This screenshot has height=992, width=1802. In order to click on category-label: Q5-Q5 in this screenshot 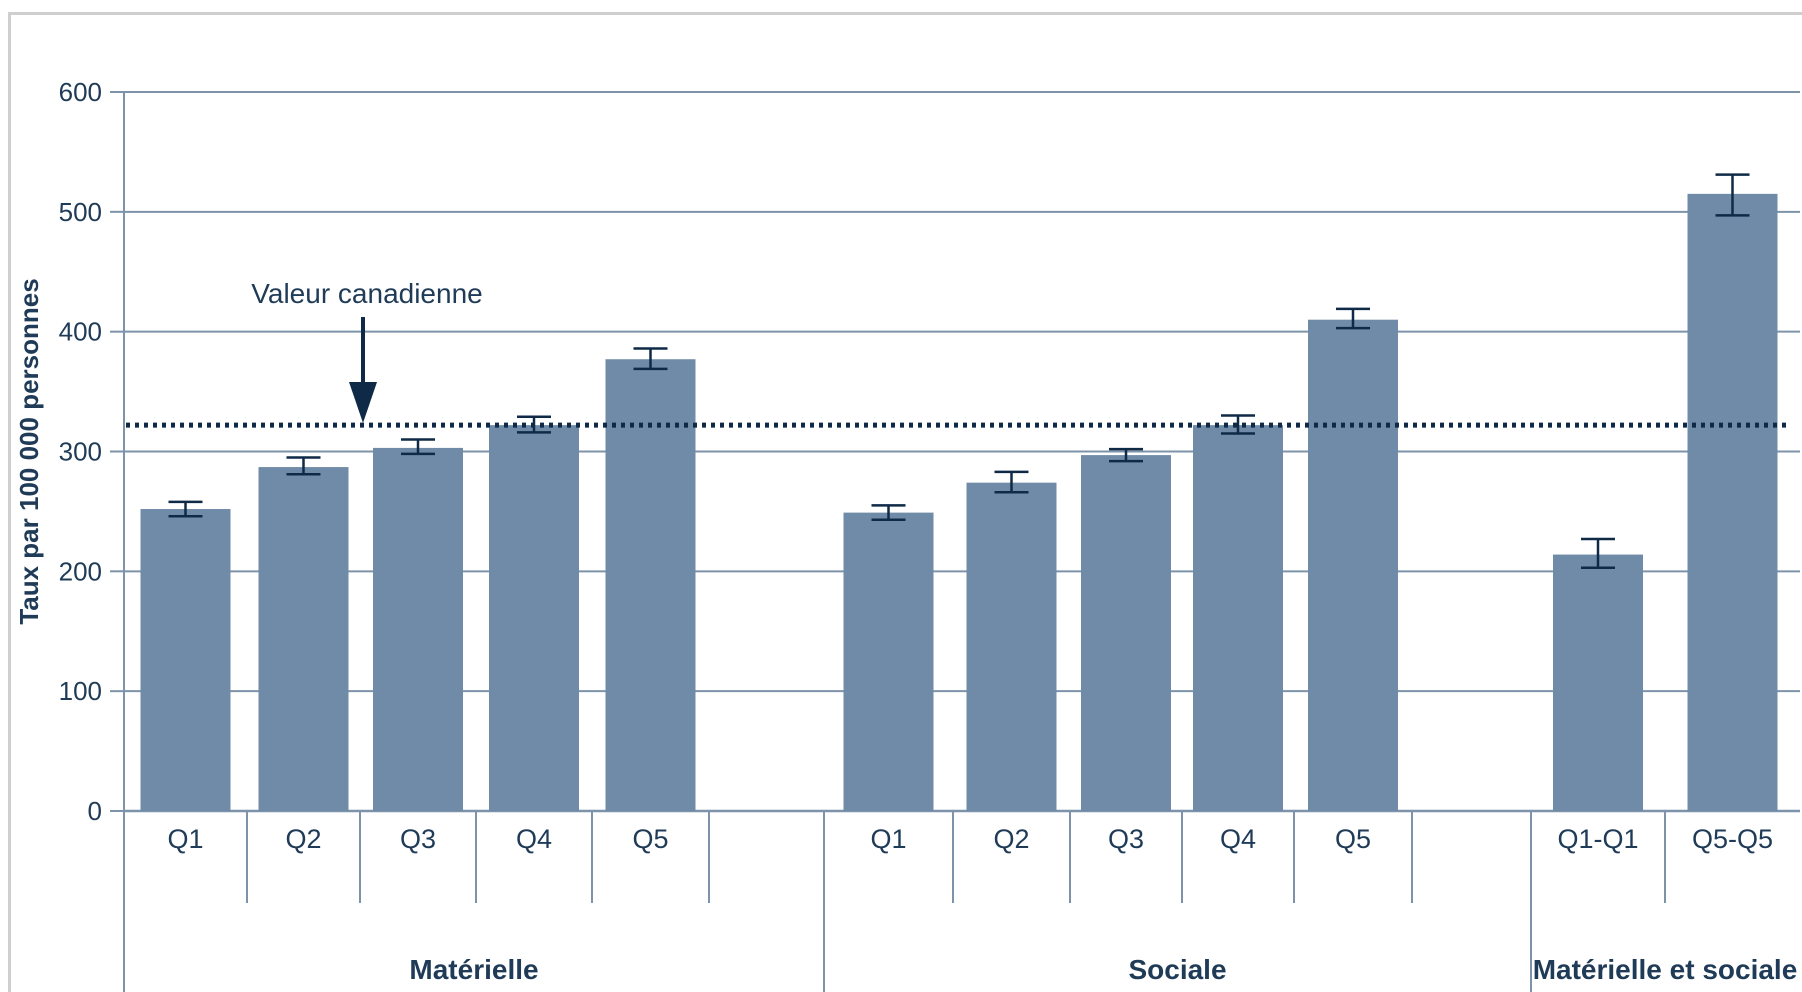, I will do `click(1732, 839)`.